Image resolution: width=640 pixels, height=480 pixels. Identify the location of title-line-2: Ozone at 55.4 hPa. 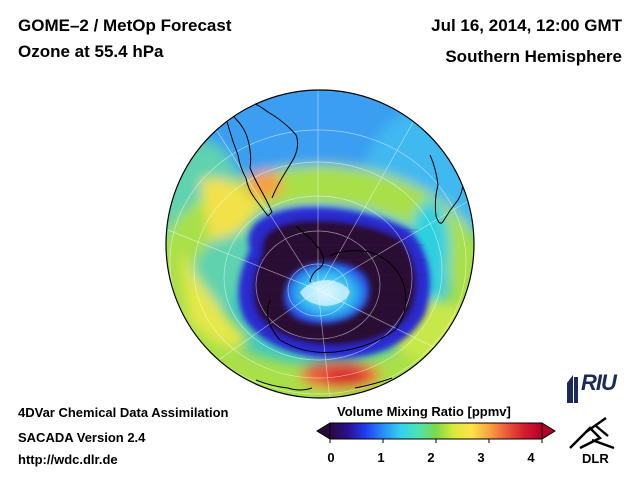
(91, 51).